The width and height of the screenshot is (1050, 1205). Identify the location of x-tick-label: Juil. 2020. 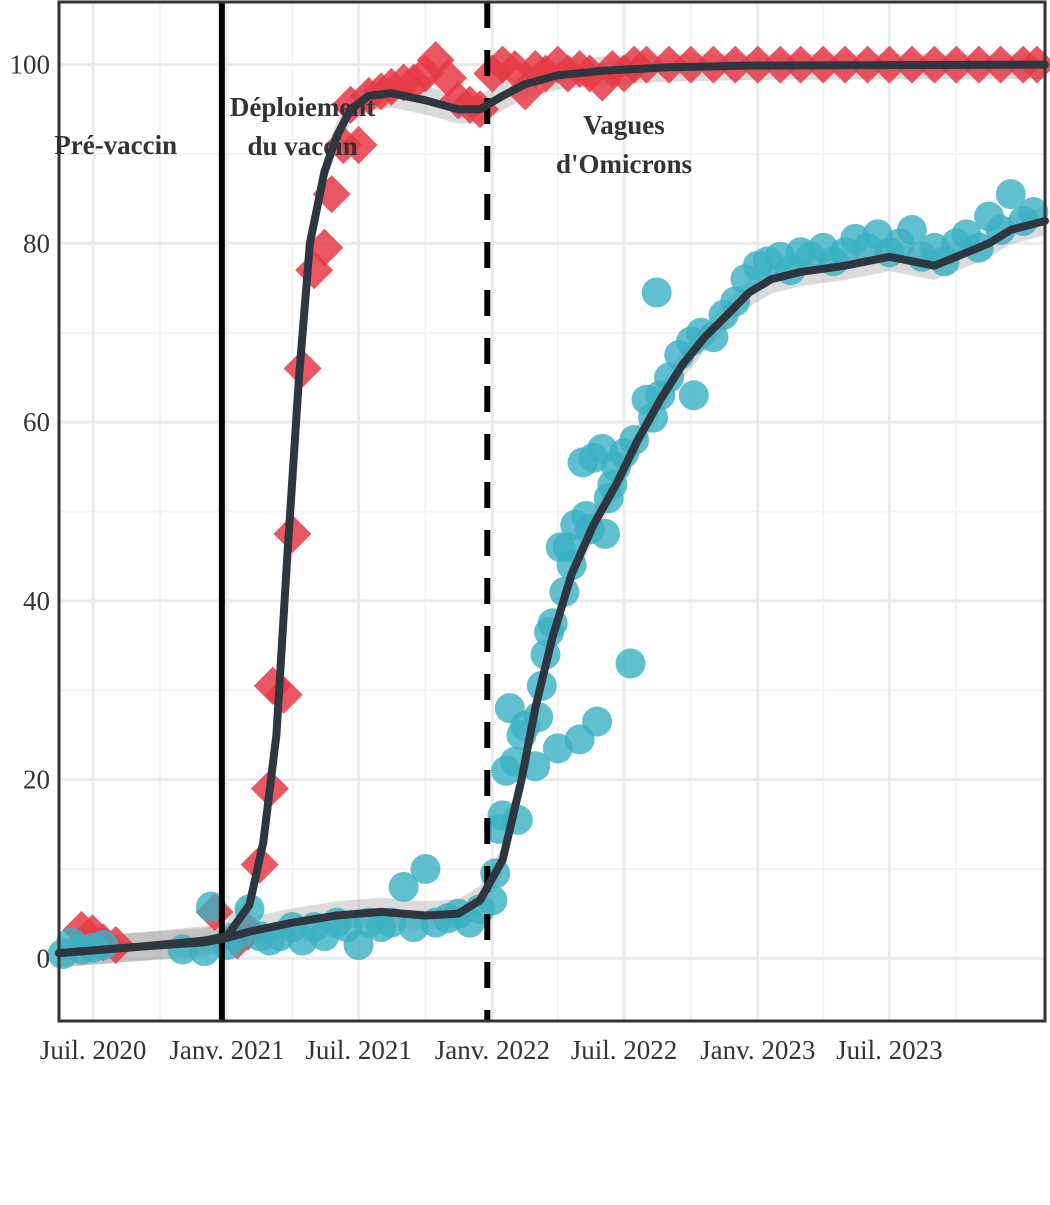
(93, 1050).